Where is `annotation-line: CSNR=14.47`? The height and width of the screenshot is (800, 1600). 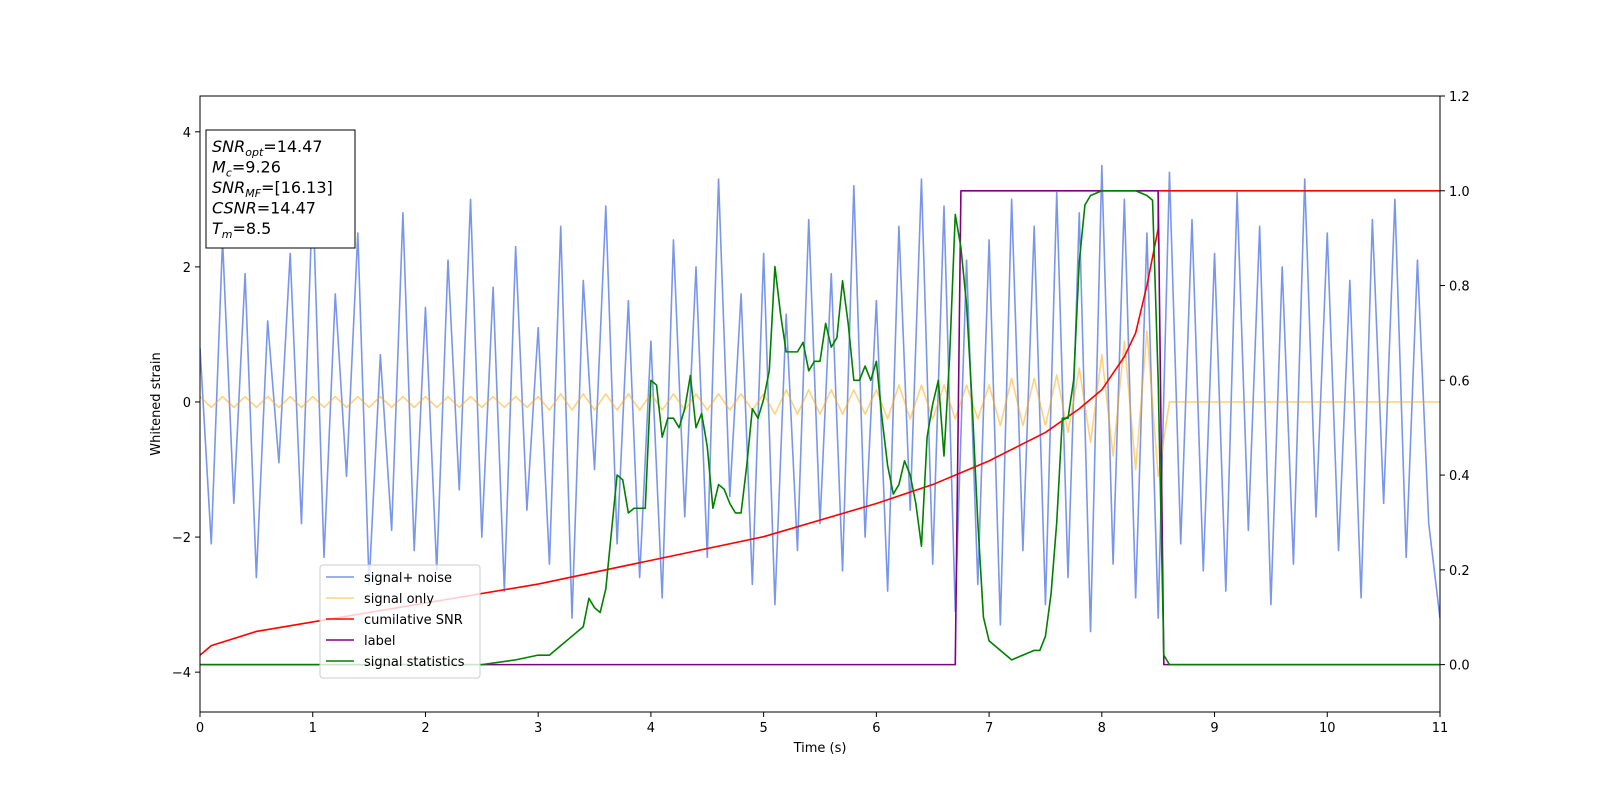
annotation-line: CSNR=14.47 is located at coordinates (264, 208).